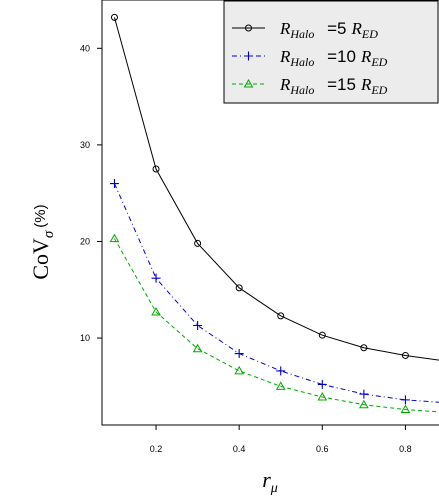 The width and height of the screenshot is (439, 497). I want to click on legend-label-name-eq: =5, so click(334, 28).